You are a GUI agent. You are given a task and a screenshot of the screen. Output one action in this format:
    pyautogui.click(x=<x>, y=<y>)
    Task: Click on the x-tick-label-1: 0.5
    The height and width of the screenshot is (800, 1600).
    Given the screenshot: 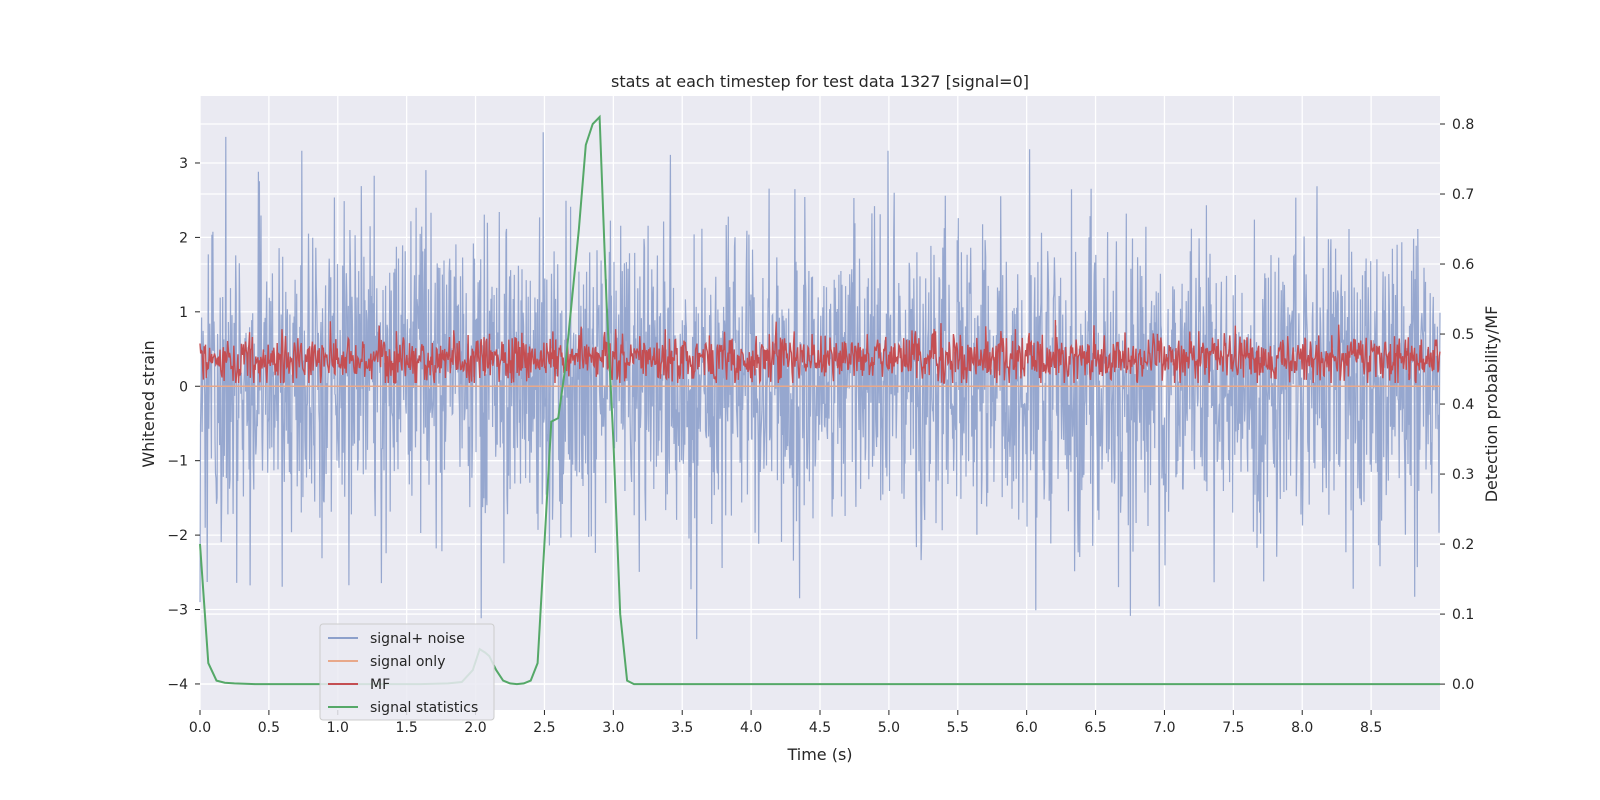 What is the action you would take?
    pyautogui.click(x=269, y=728)
    